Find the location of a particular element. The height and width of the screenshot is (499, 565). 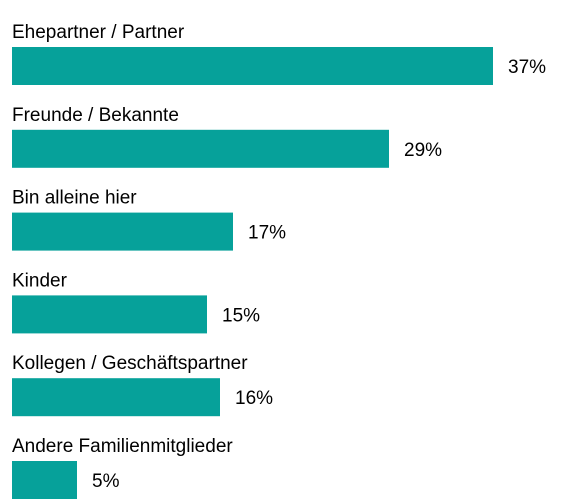

category-label: Kinder is located at coordinates (40, 280).